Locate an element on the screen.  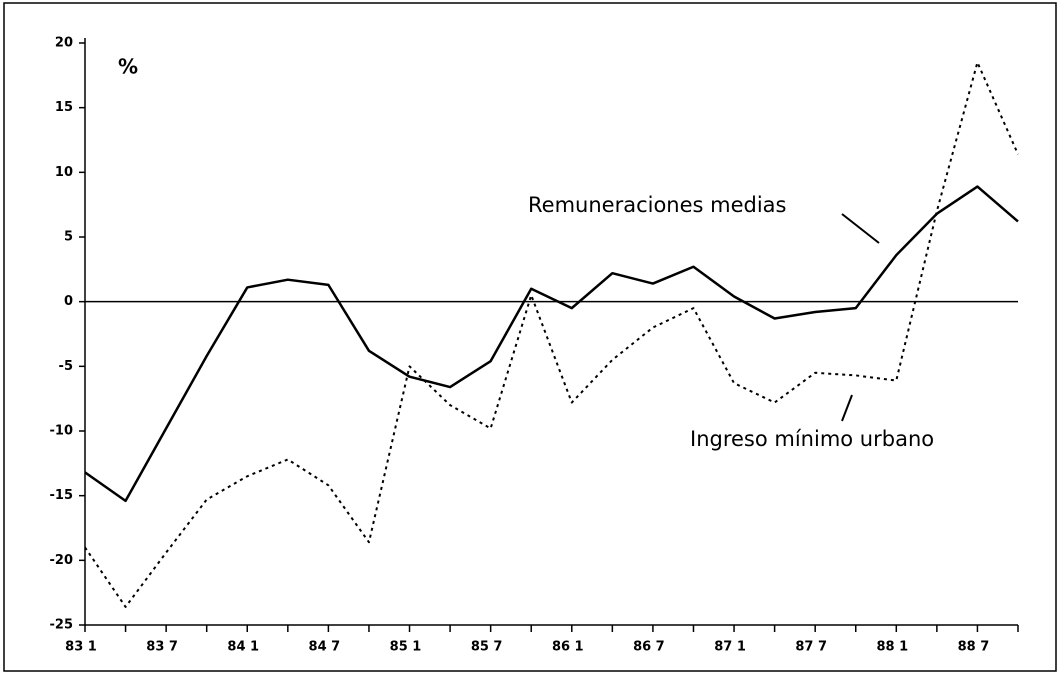
y-axis-label: % is located at coordinates (128, 67).